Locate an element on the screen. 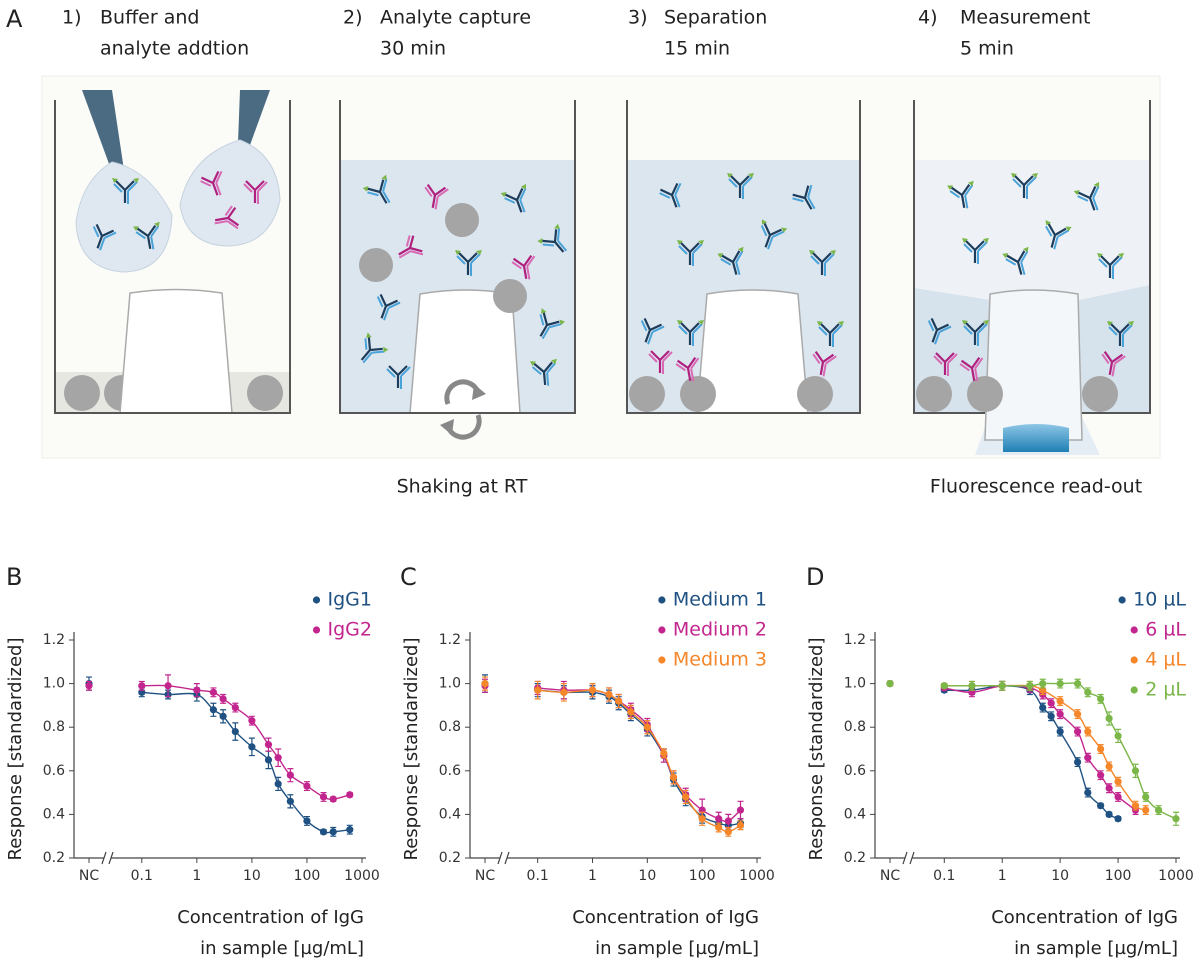  legend-label: Medium 1 is located at coordinates (720, 600).